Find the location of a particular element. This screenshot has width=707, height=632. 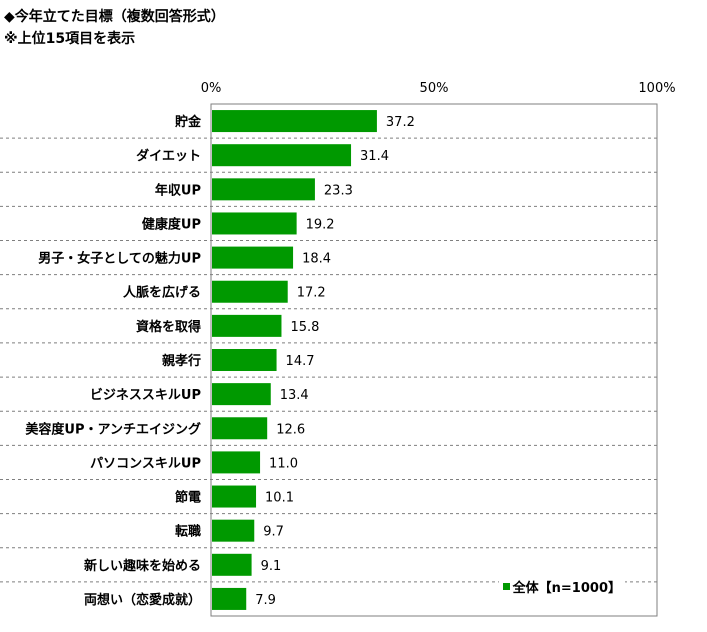

legend-label: 全体【n=1000】 is located at coordinates (566, 588).